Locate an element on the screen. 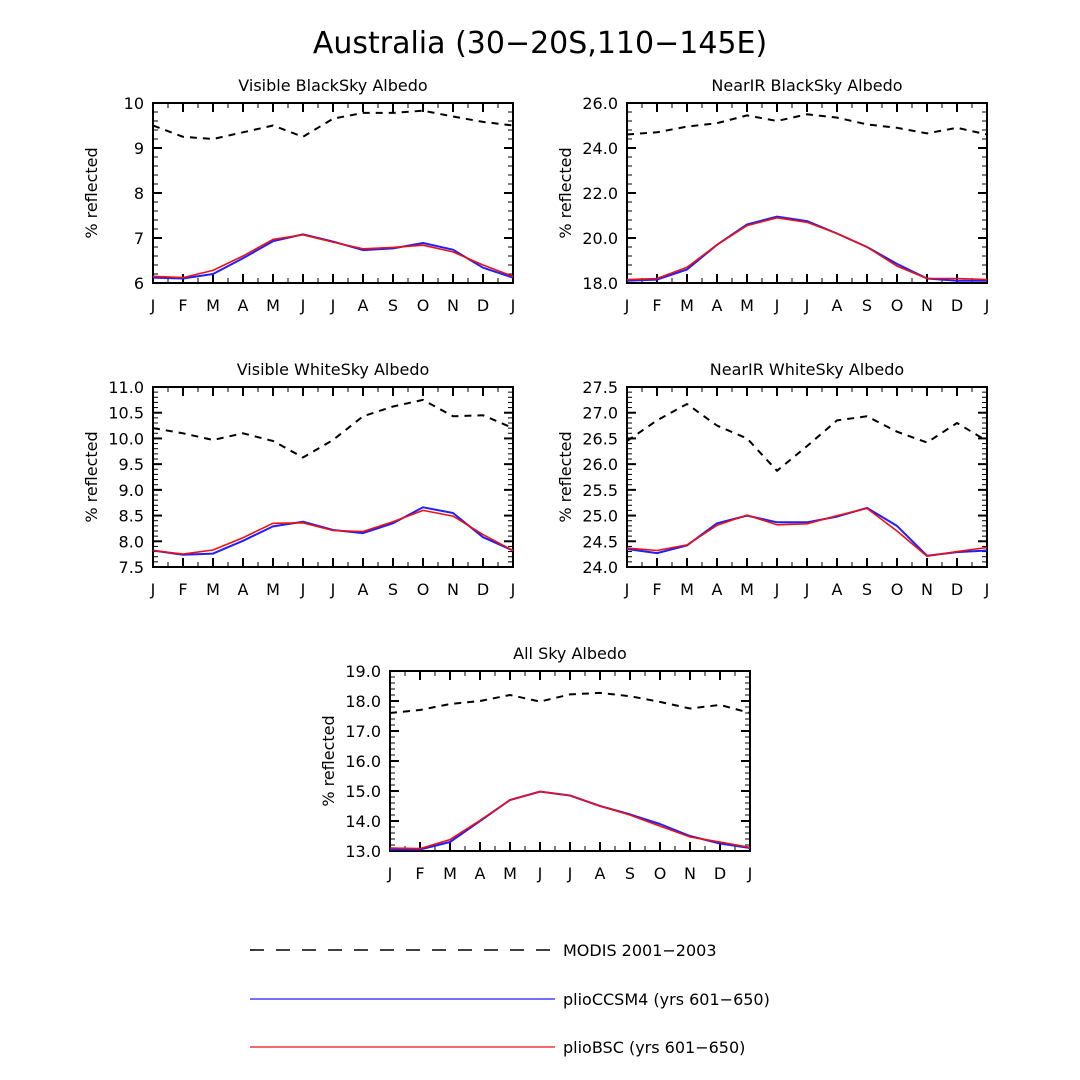 The image size is (1080, 1080). legend-label-ccsm4: plioCCSM4 (yrs 601−650) is located at coordinates (666, 999).